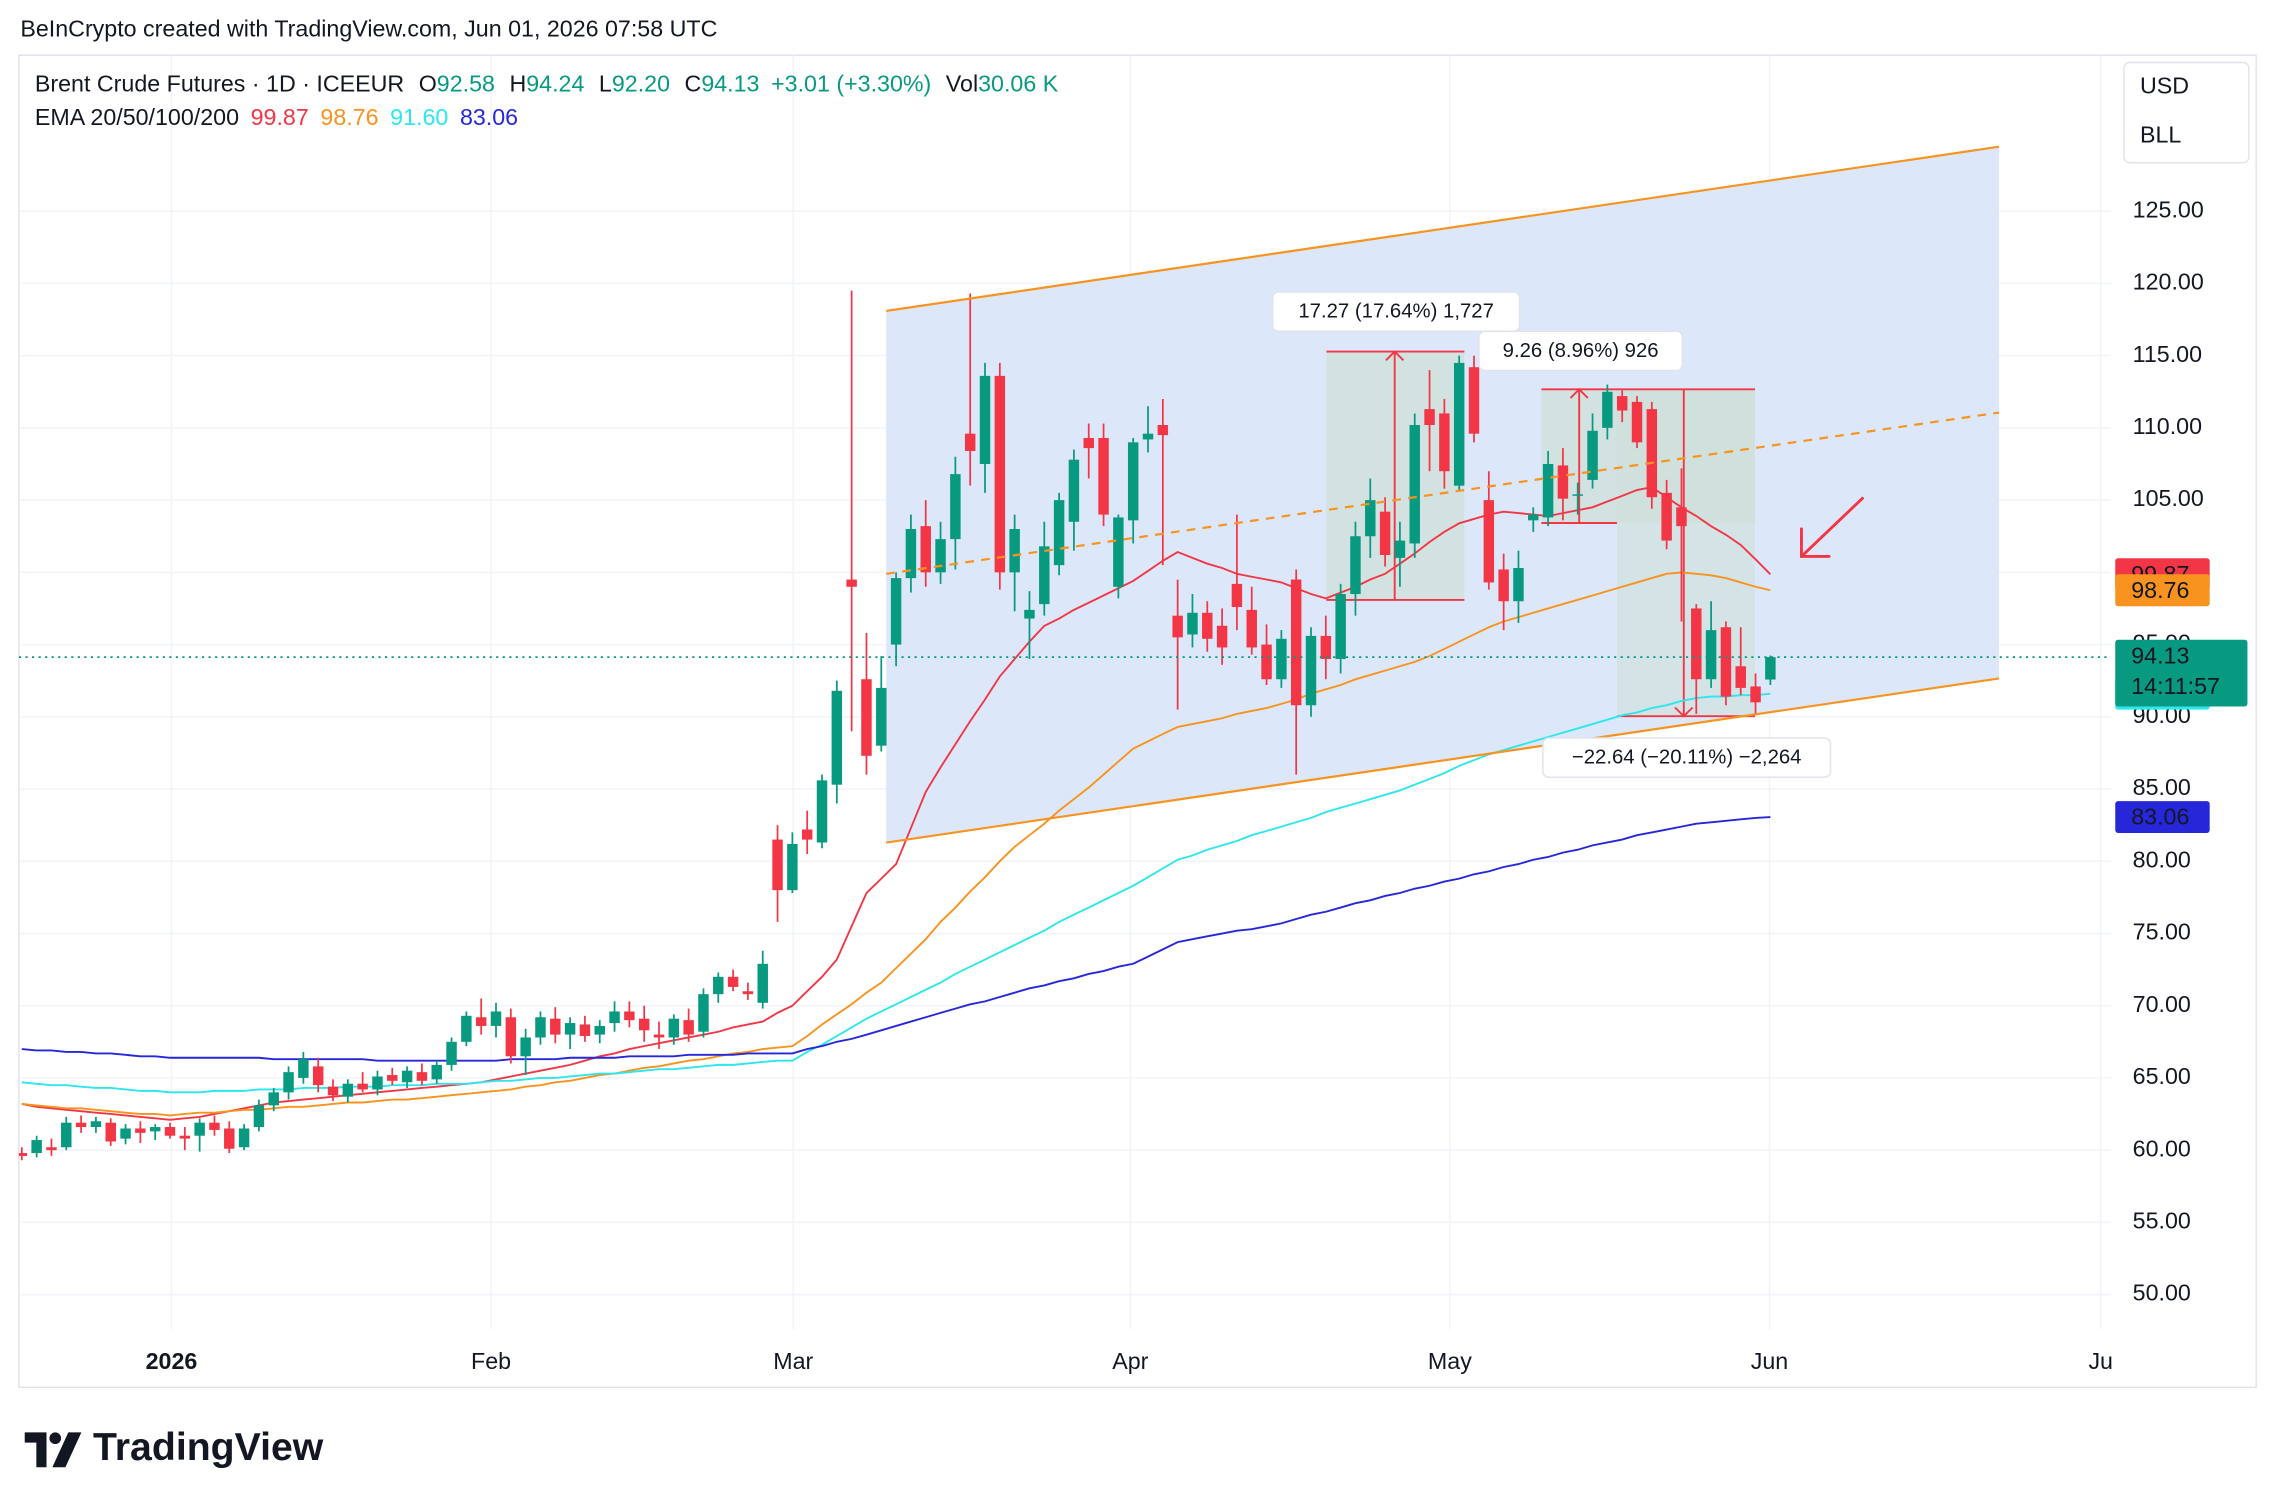 The height and width of the screenshot is (1510, 2278). I want to click on countdown: 14:11:57, so click(2175, 686).